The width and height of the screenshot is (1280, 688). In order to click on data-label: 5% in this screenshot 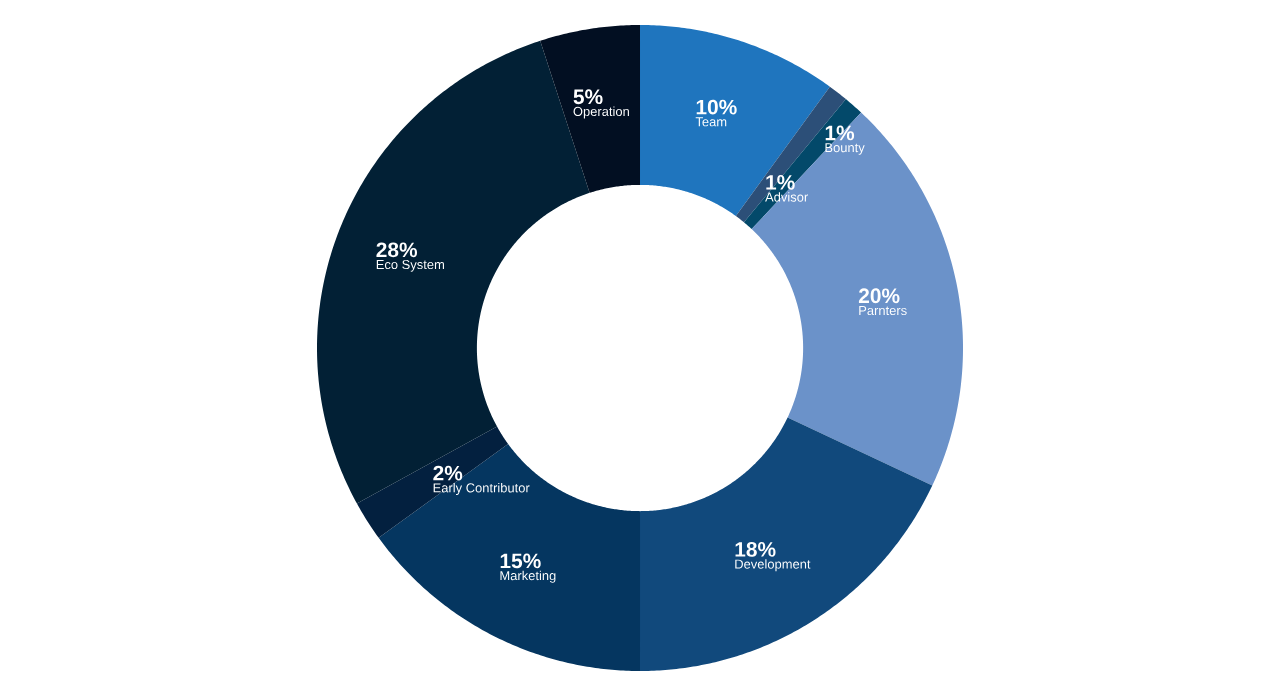, I will do `click(588, 97)`.